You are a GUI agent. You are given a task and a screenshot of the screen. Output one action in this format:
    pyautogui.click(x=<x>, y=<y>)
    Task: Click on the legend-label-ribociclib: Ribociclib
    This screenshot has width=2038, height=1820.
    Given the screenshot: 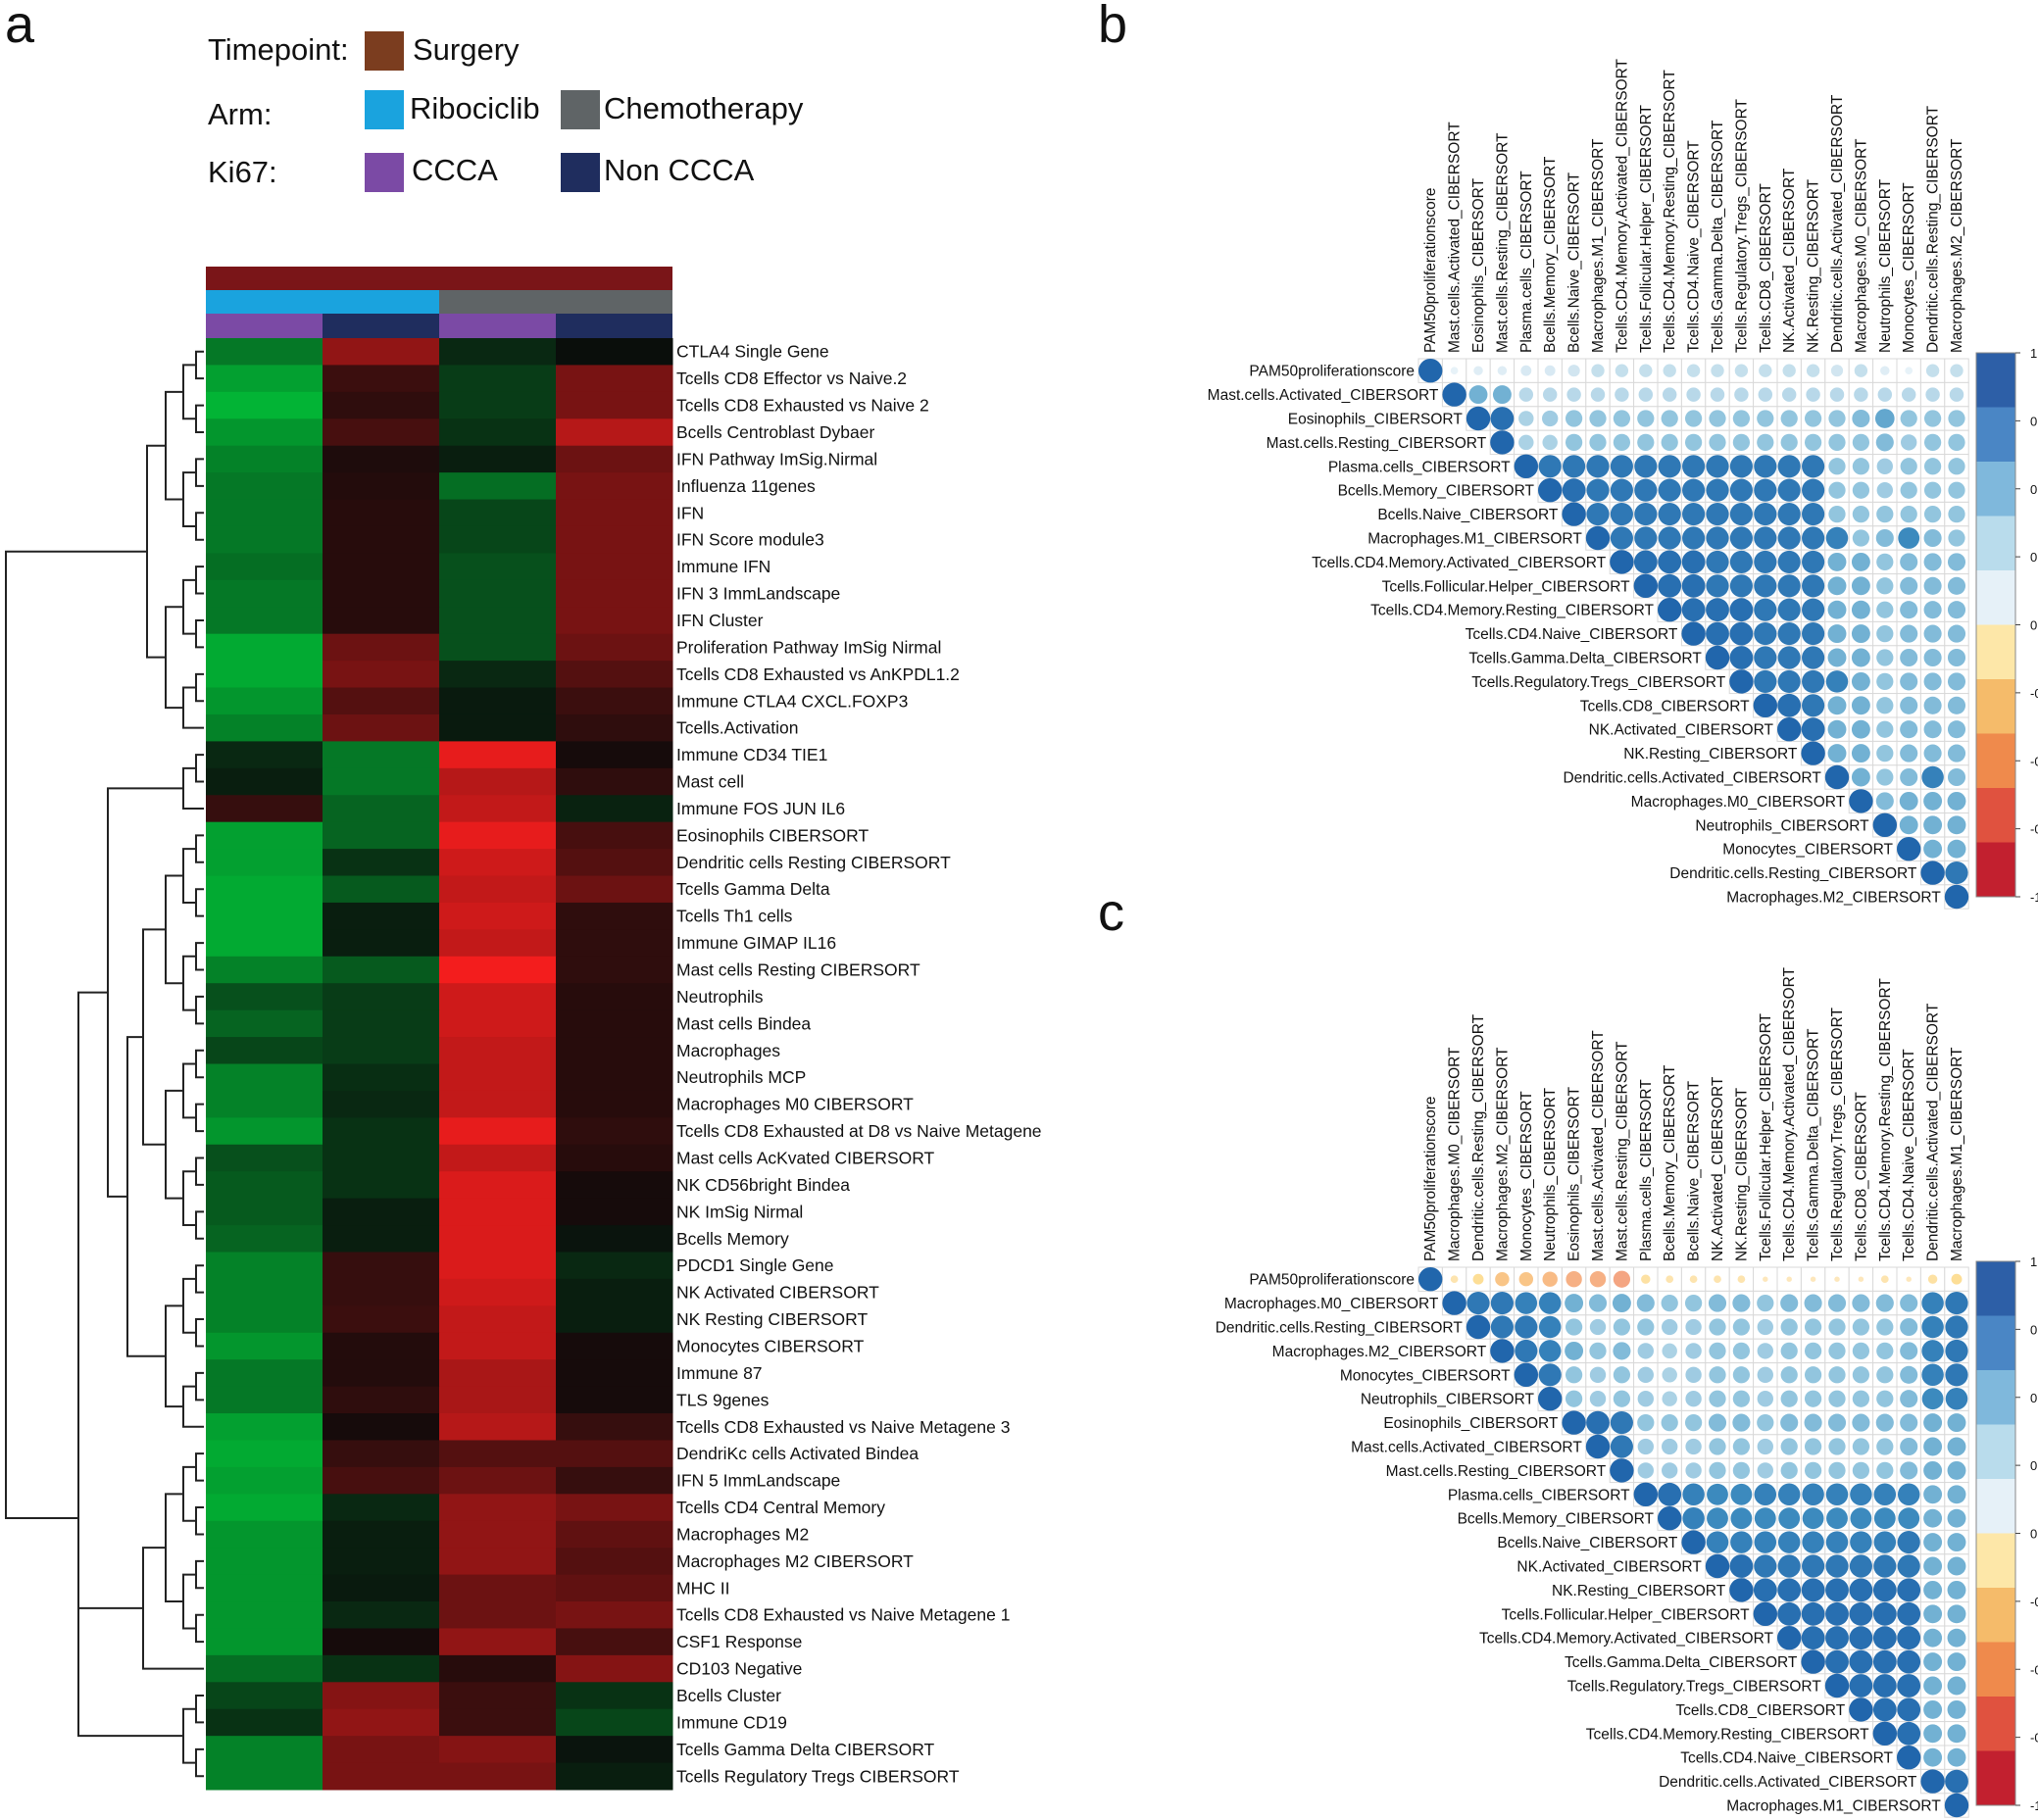 What is the action you would take?
    pyautogui.click(x=475, y=108)
    